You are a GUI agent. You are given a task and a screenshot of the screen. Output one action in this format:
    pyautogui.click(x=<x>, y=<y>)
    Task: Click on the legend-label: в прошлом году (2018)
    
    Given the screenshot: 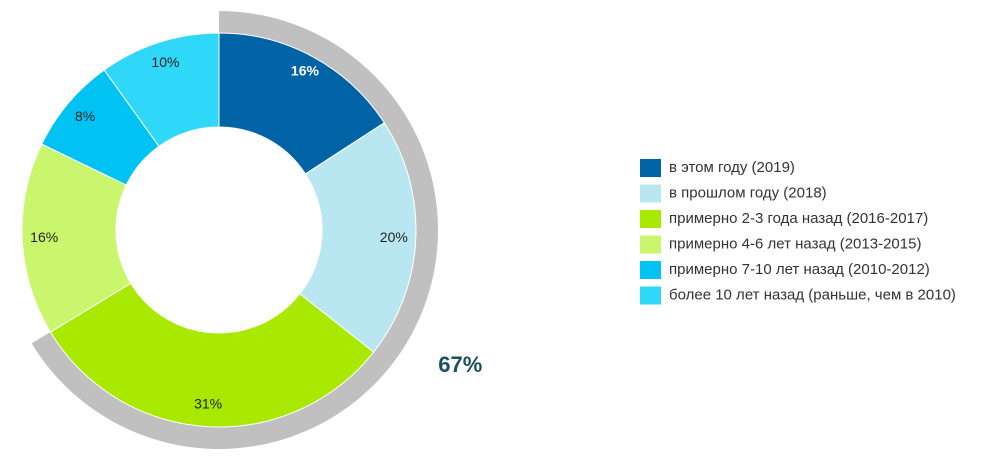 What is the action you would take?
    pyautogui.click(x=748, y=192)
    